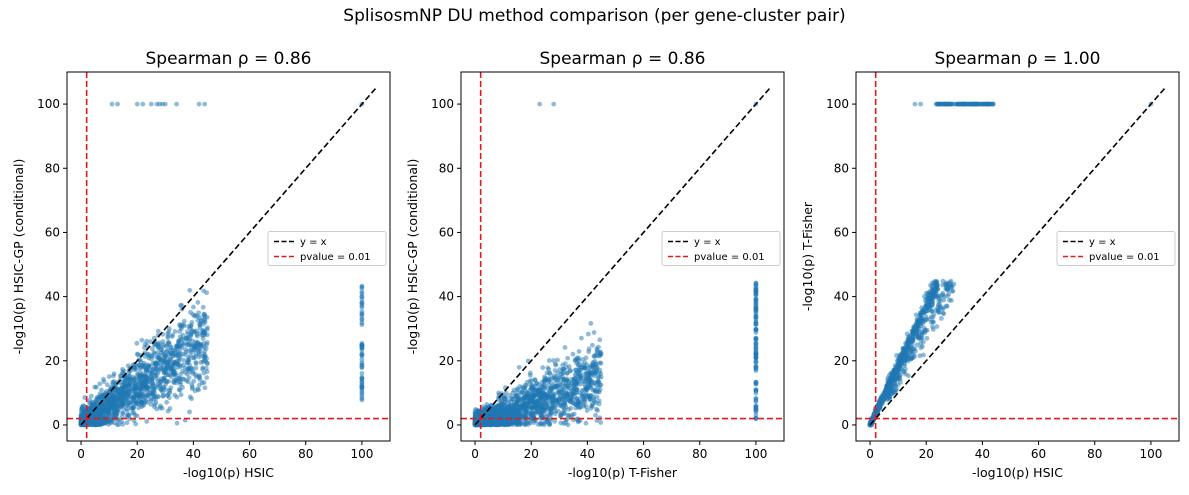 The height and width of the screenshot is (495, 1189). I want to click on panel-title: Spearman ρ = 0.86, so click(229, 59).